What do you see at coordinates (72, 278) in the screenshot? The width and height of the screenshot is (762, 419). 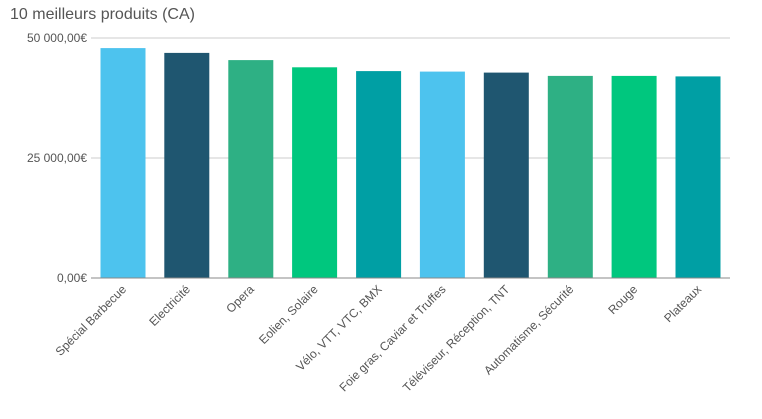 I see `y-tick-label: 0,00€` at bounding box center [72, 278].